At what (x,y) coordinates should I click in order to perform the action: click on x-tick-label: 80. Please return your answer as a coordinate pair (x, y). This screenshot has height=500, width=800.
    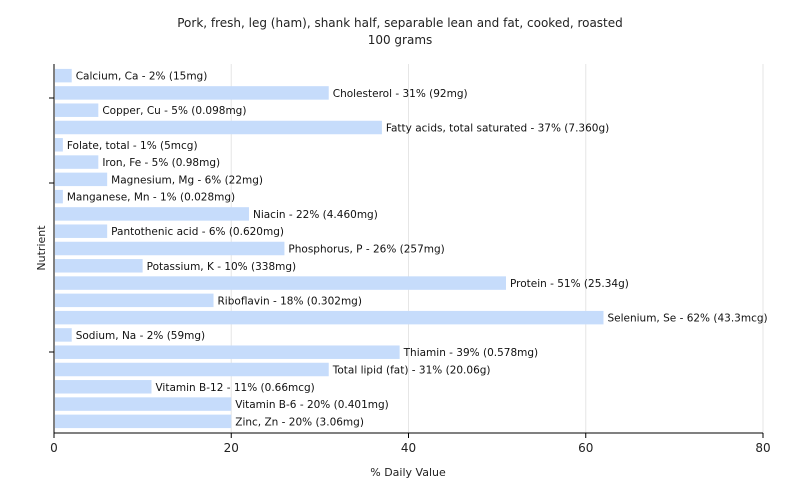
    Looking at the image, I should click on (762, 448).